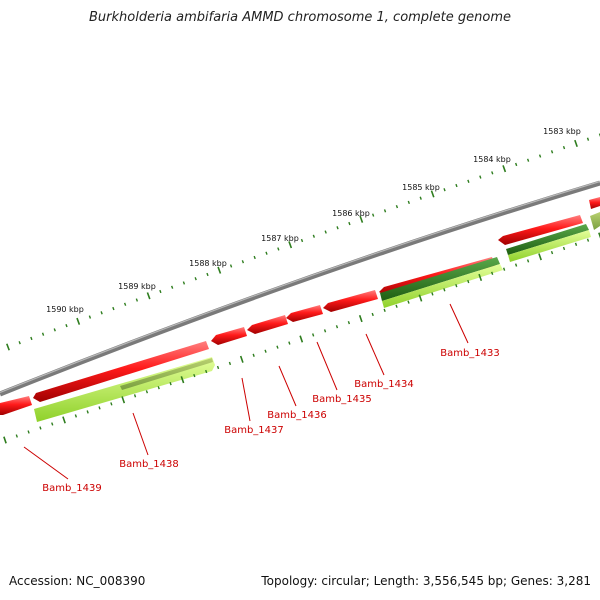  I want to click on scale-label: 1584 kbp, so click(492, 159).